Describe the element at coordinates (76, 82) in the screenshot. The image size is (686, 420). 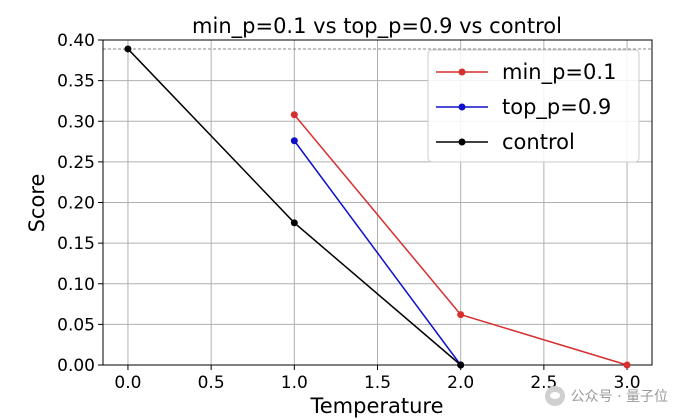
I see `y-tick-label: 0.35` at that location.